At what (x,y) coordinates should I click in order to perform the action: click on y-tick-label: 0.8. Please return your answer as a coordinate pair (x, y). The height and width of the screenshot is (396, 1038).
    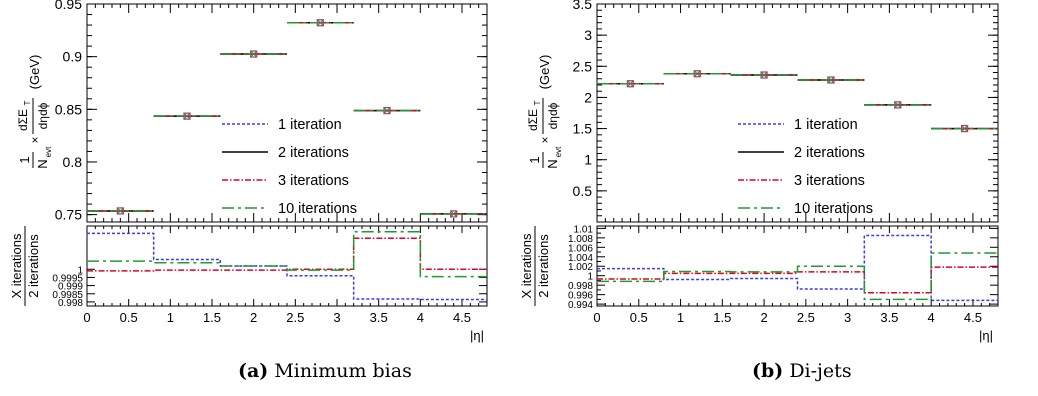
    Looking at the image, I should click on (73, 162).